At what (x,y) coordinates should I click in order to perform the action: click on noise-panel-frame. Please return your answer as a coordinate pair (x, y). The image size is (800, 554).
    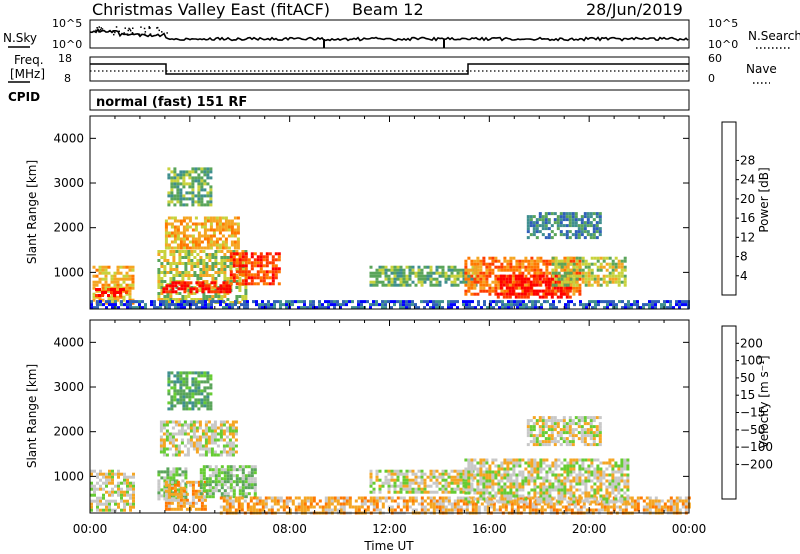
    Looking at the image, I should click on (389, 34).